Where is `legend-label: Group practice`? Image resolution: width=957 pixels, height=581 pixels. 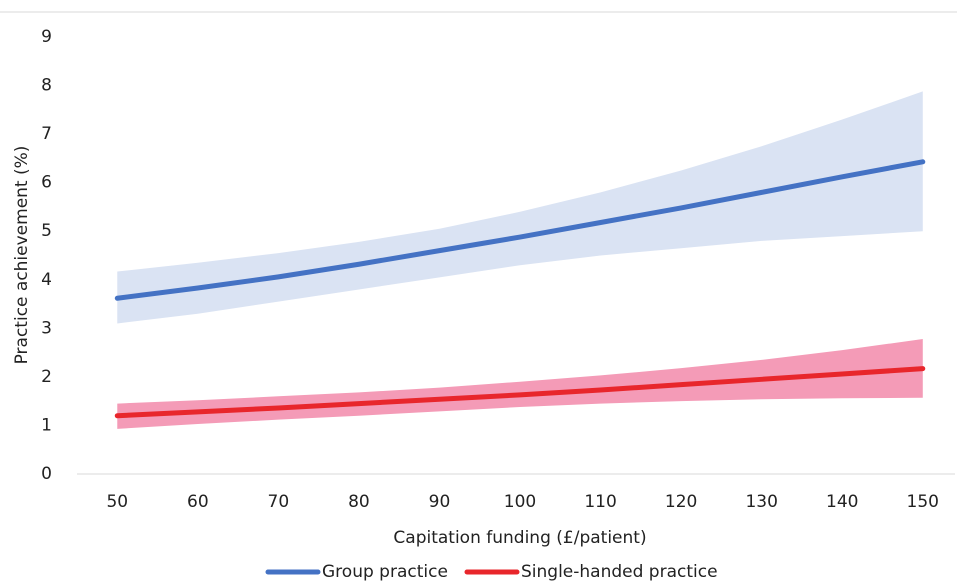
legend-label: Group practice is located at coordinates (385, 571).